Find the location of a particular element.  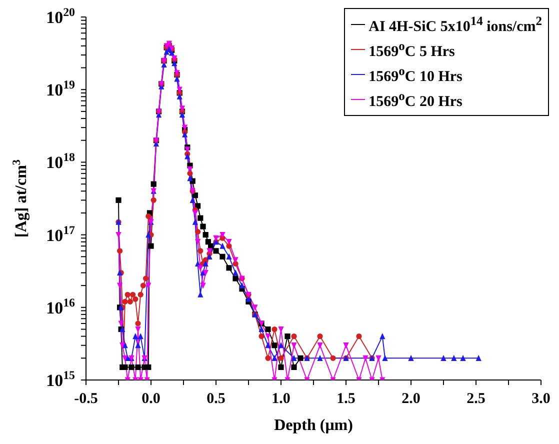

y-tick-label: 10$^{17}$ is located at coordinates (61, 233).